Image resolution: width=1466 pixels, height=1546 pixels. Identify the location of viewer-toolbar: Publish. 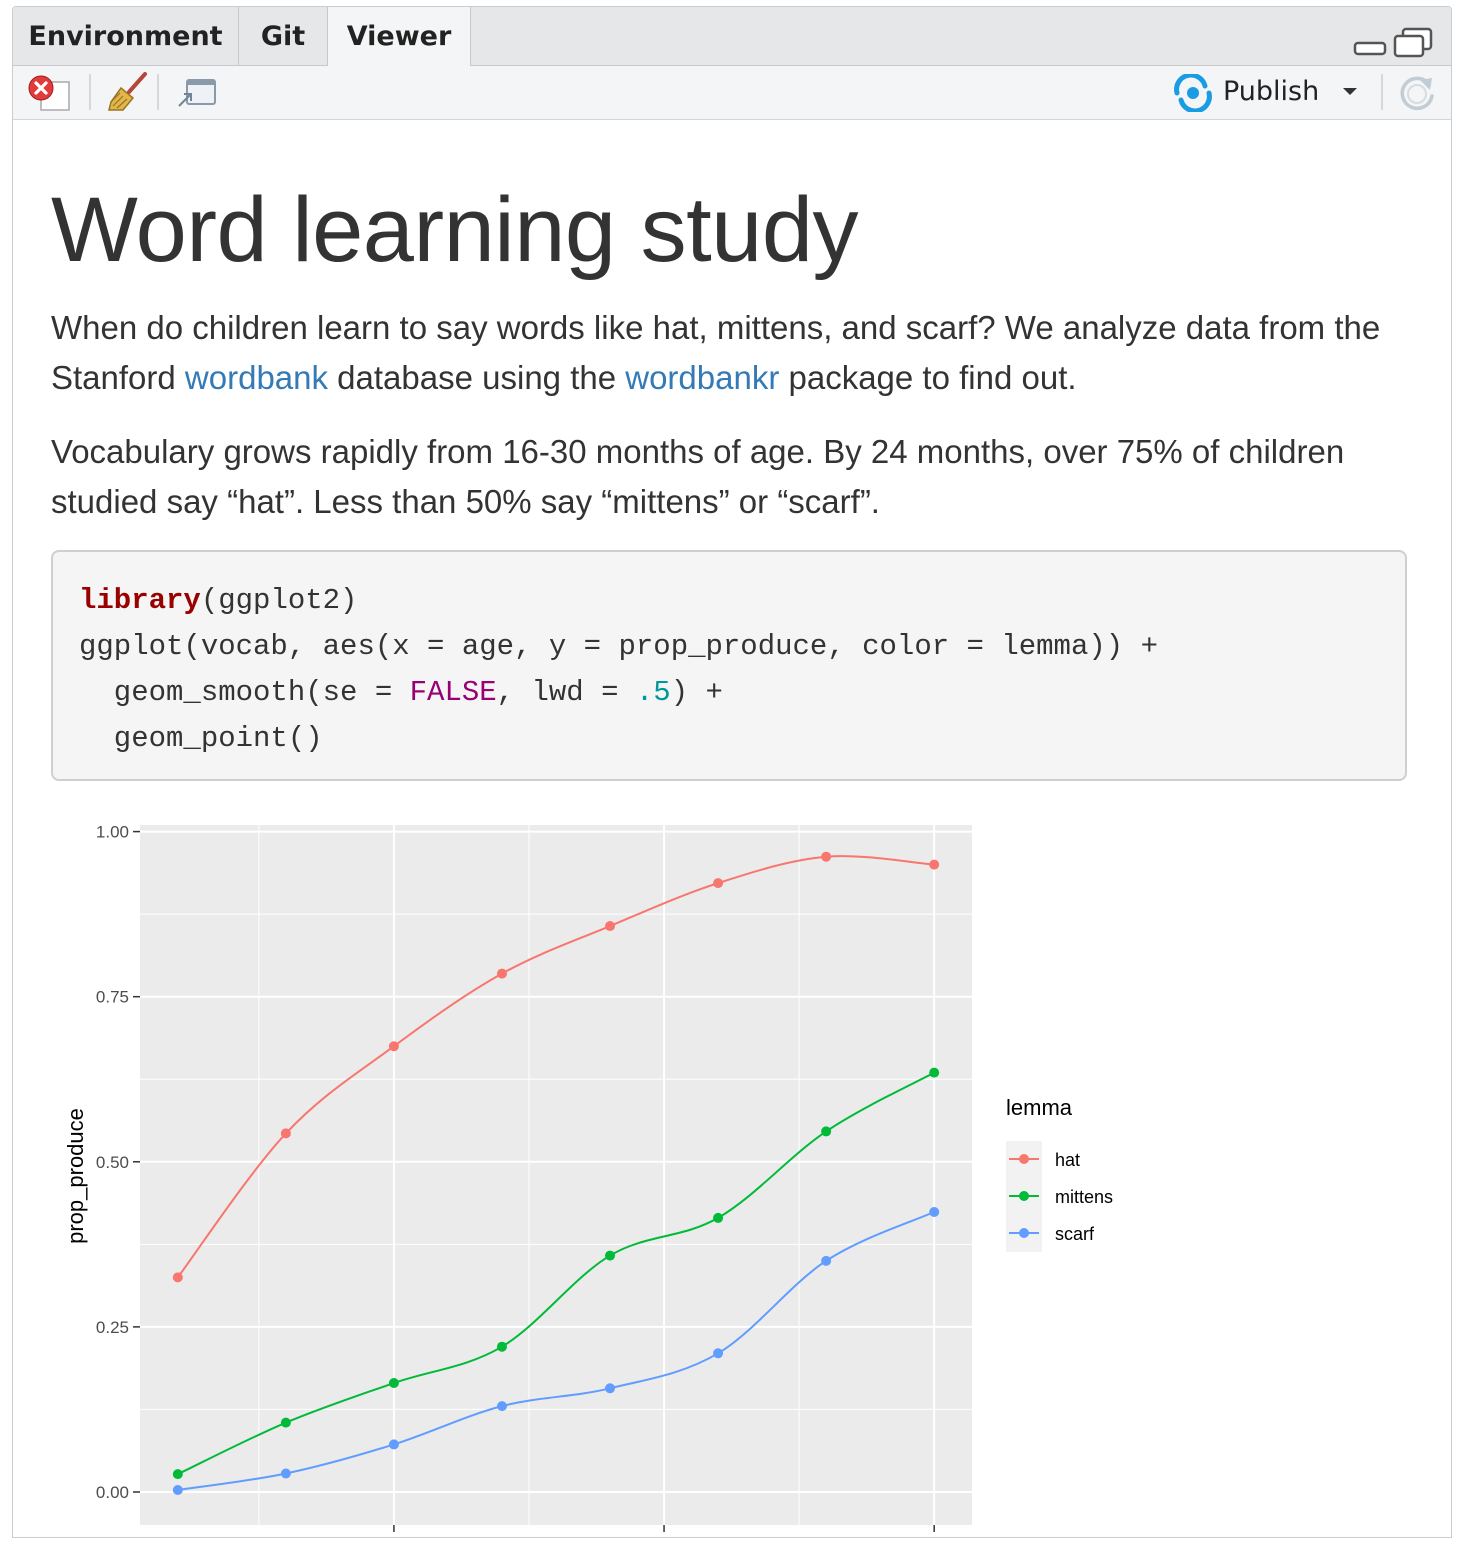
(732, 93).